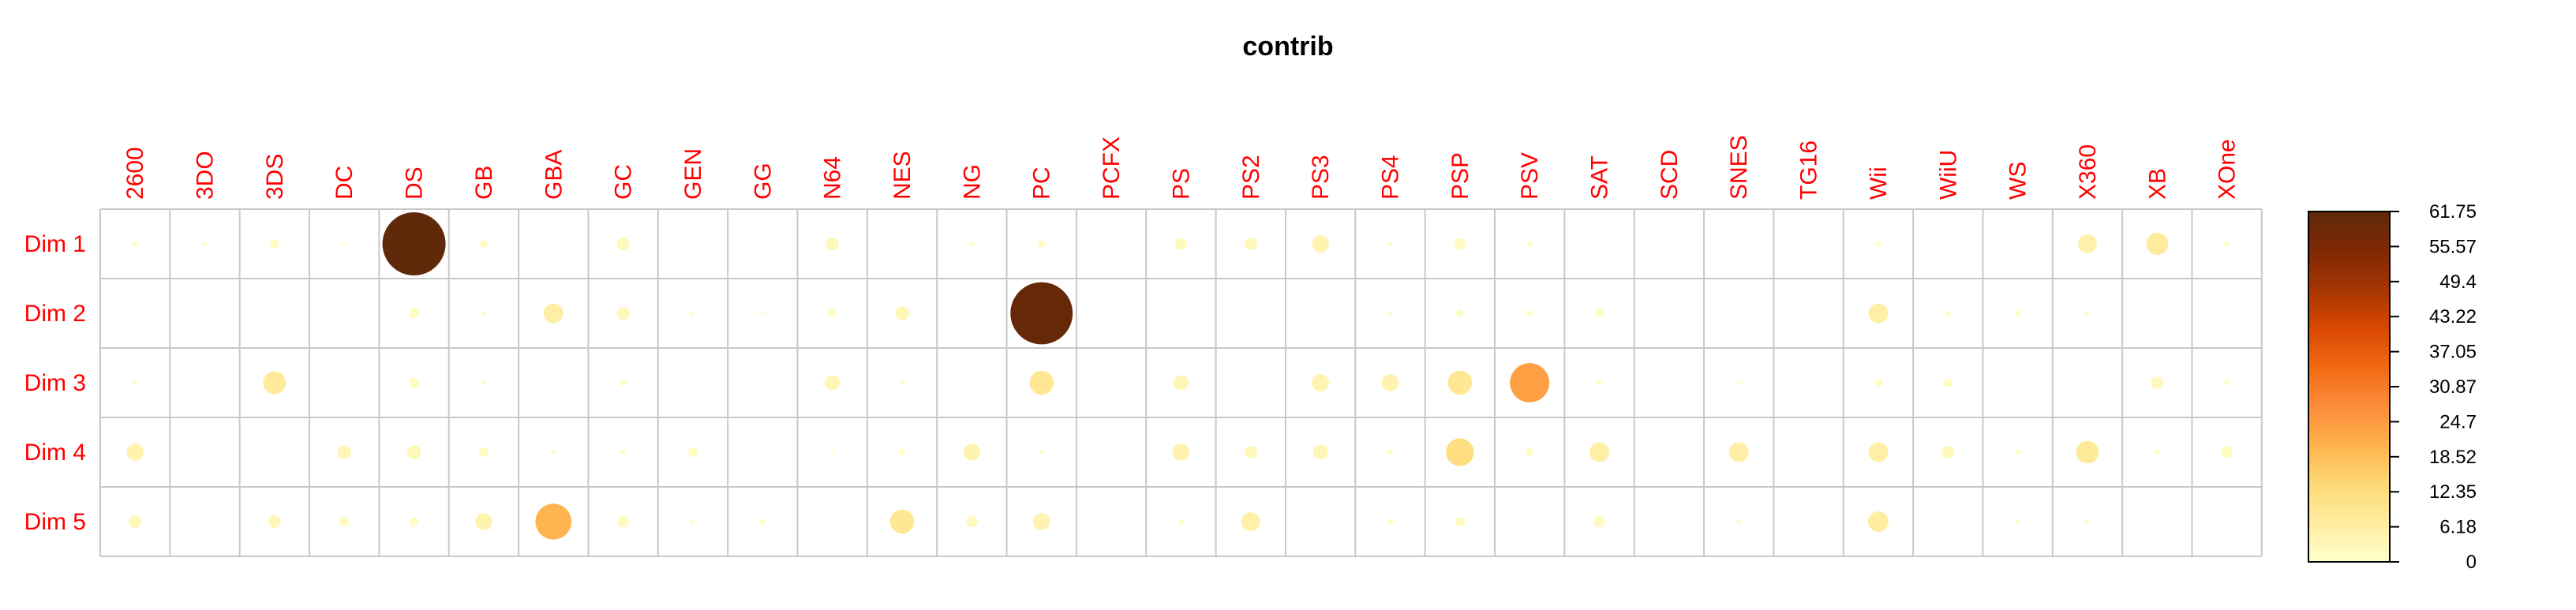 Image resolution: width=2576 pixels, height=610 pixels. Describe the element at coordinates (2453, 457) in the screenshot. I see `colorbar-tick-label: 18.52` at that location.